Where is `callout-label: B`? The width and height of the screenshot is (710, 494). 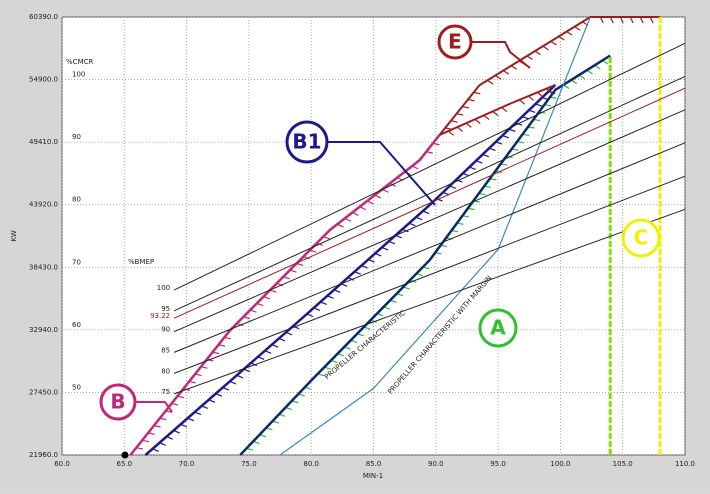
callout-label: B is located at coordinates (117, 402).